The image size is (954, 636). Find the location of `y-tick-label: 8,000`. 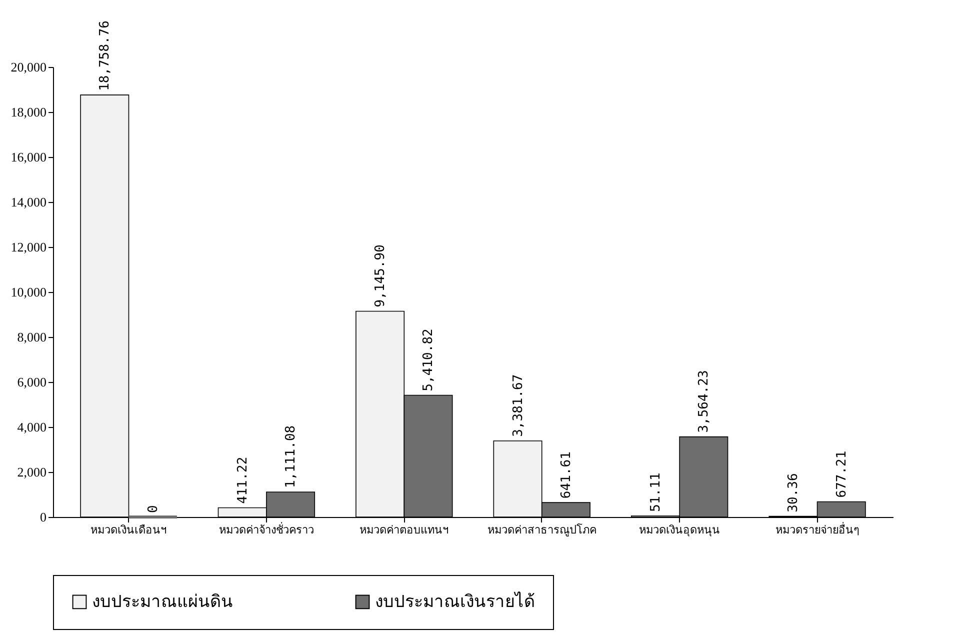

y-tick-label: 8,000 is located at coordinates (31, 337).